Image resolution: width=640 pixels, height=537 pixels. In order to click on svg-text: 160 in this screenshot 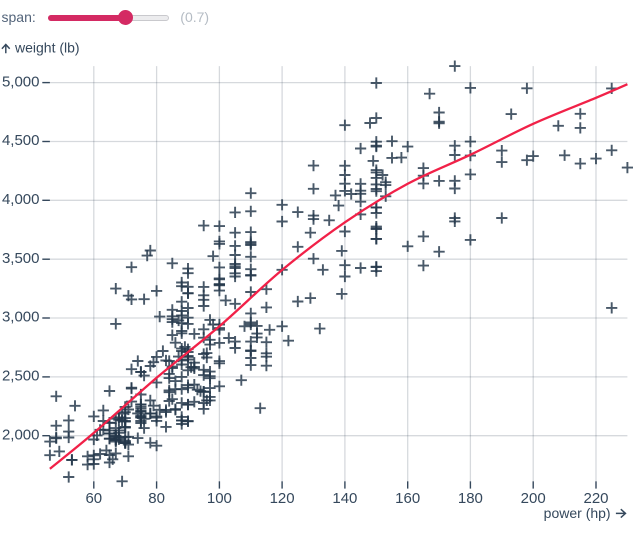, I will do `click(407, 498)`.